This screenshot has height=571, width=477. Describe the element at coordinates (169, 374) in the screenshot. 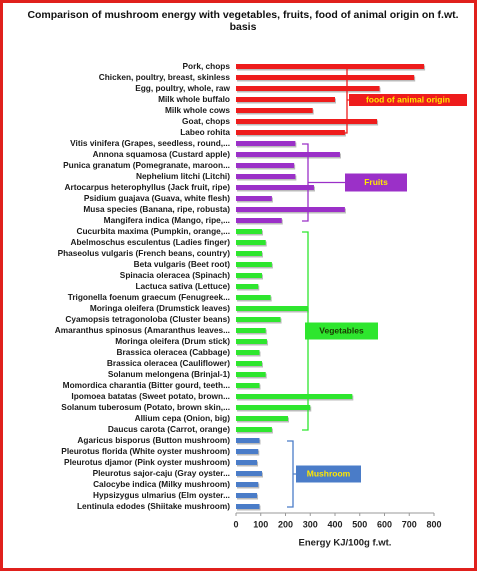

I see `y-tick-label: Solanum melongena (Brinjal-1)` at that location.